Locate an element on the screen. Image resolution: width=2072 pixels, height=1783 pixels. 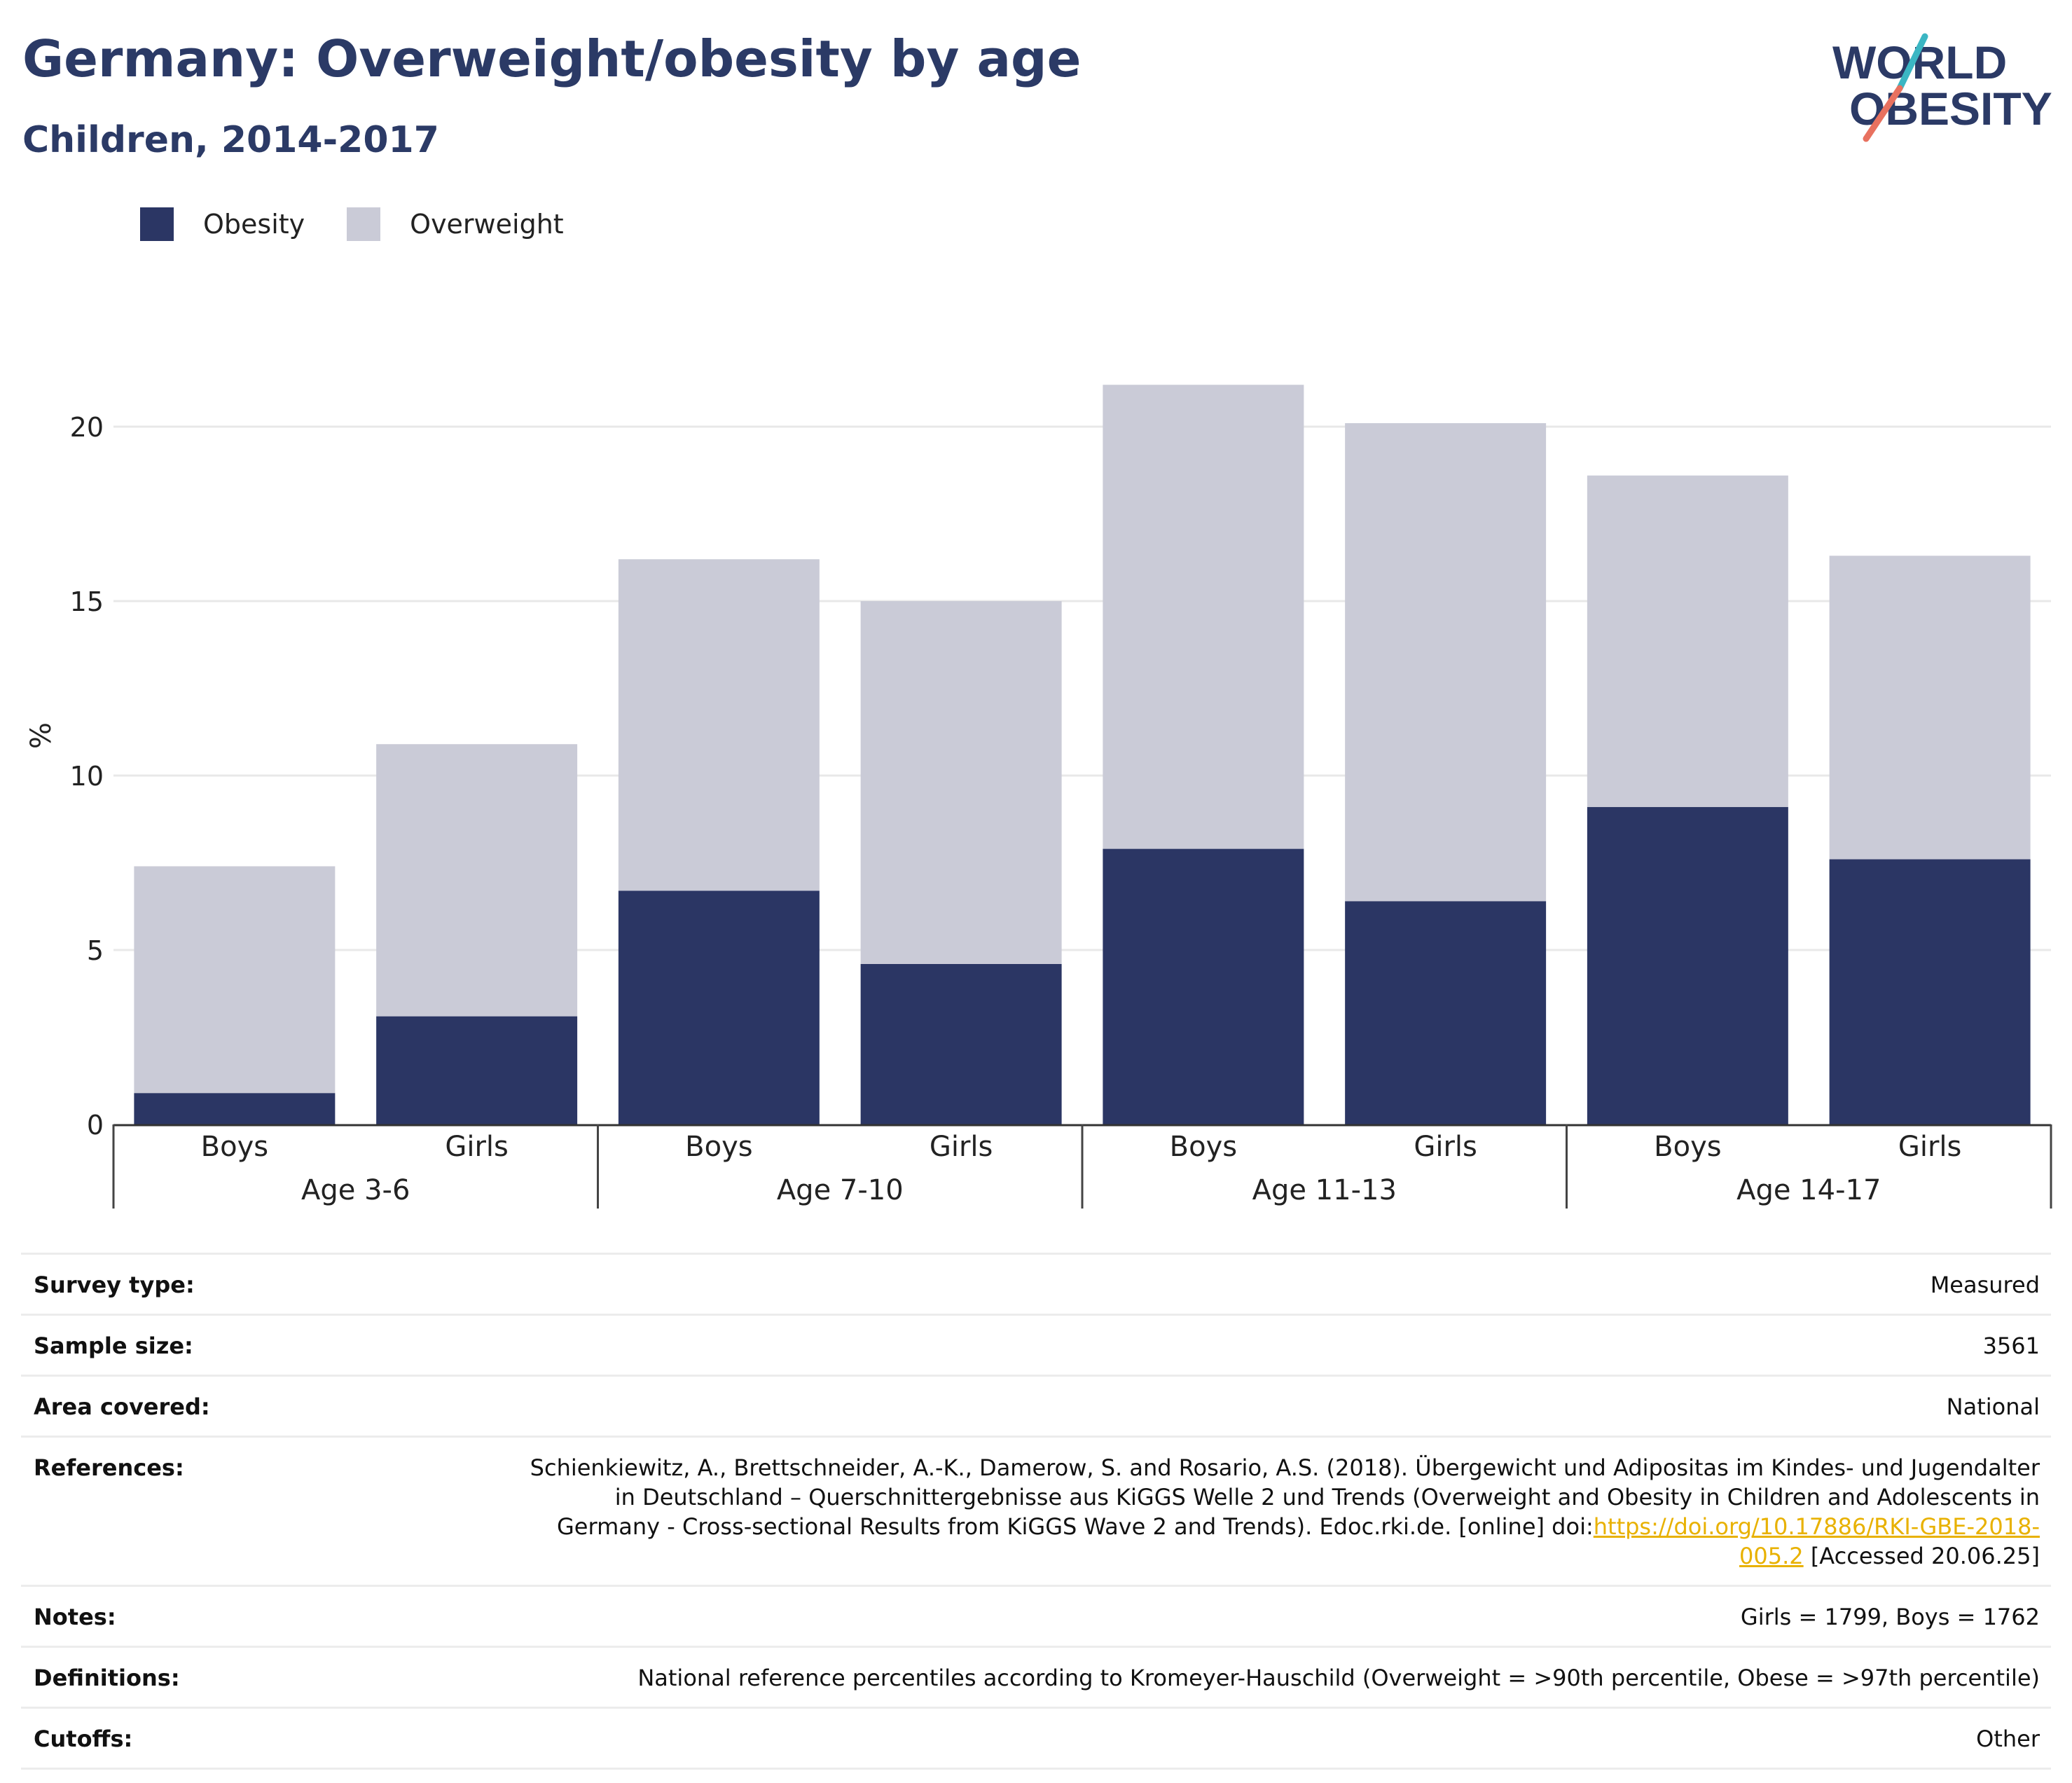
x-group-label: Age 11-13 is located at coordinates (1325, 1190).